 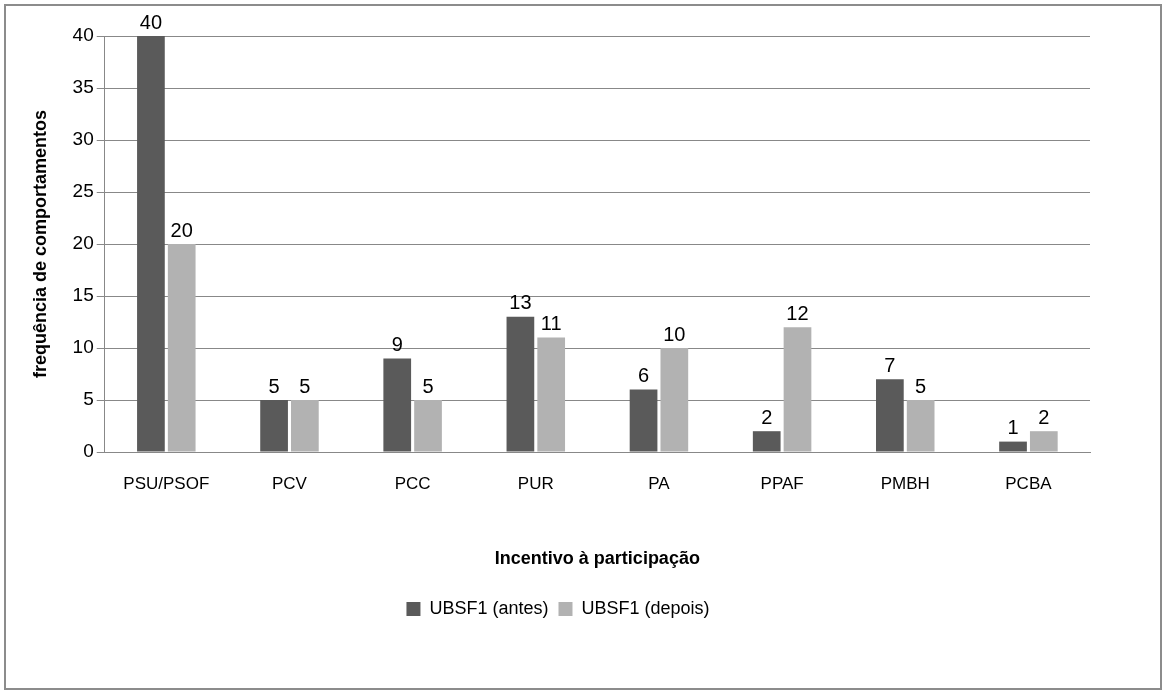 I want to click on data-label: 13, so click(x=520, y=302).